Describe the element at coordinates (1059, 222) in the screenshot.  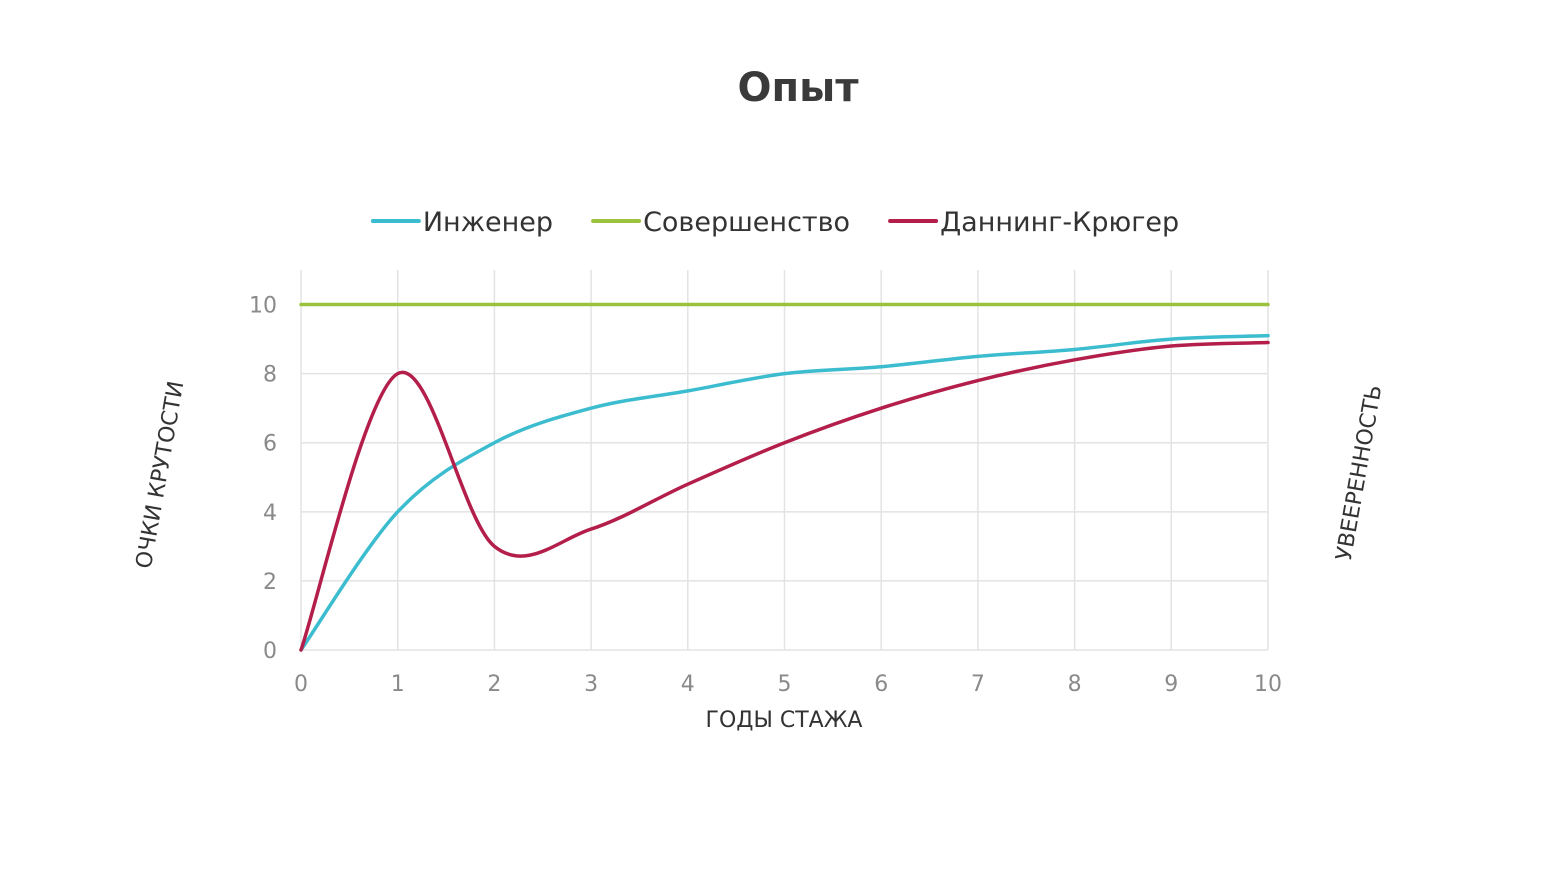
I see `legend-label: Даннинг-Крюгер` at that location.